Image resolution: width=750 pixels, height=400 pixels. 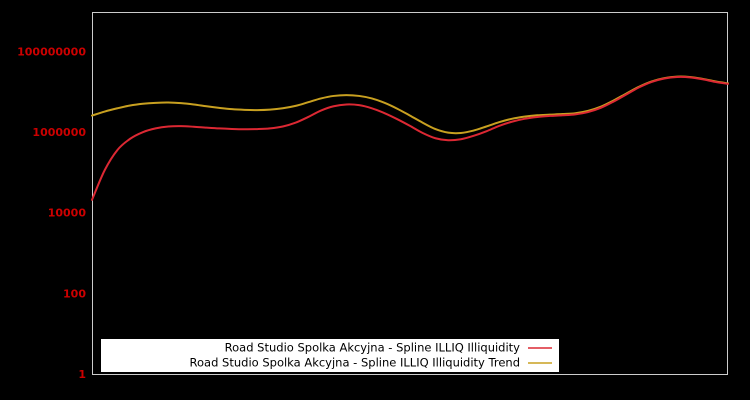 I want to click on y-tick-label: 1, so click(x=82, y=374).